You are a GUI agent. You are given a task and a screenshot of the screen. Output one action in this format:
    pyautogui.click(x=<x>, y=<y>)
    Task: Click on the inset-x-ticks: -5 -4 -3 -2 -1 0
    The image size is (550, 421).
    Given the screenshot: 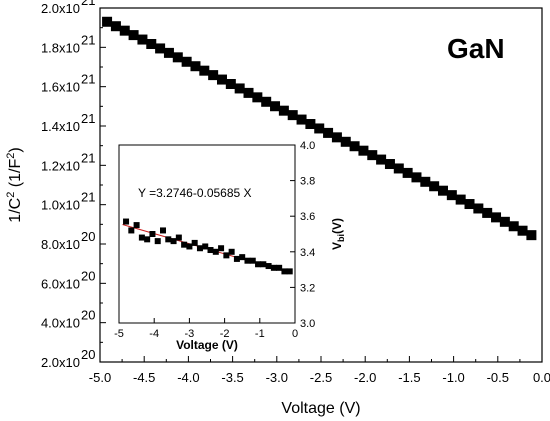 What is the action you would take?
    pyautogui.click(x=206, y=329)
    